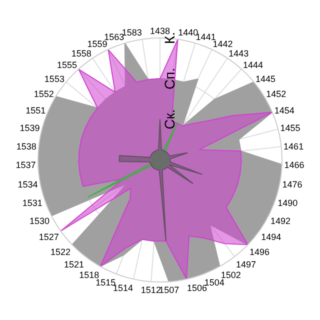 This screenshot has width=320, height=320. I want to click on spoke-label: 1530, so click(39, 221).